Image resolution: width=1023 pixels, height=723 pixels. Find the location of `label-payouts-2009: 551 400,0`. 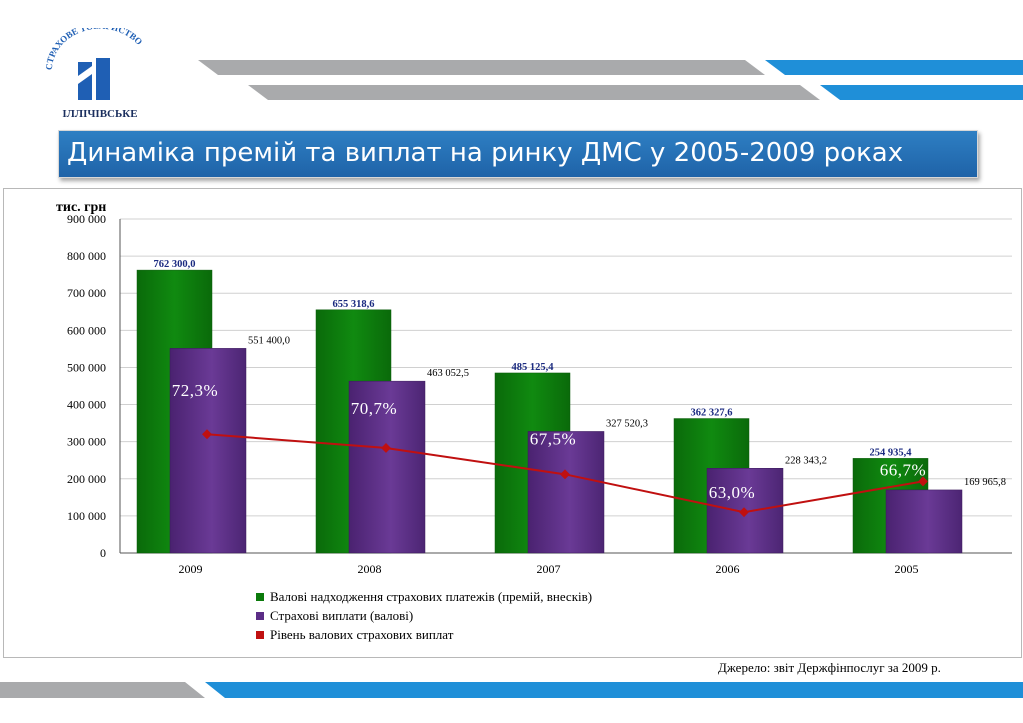

label-payouts-2009: 551 400,0 is located at coordinates (269, 340).